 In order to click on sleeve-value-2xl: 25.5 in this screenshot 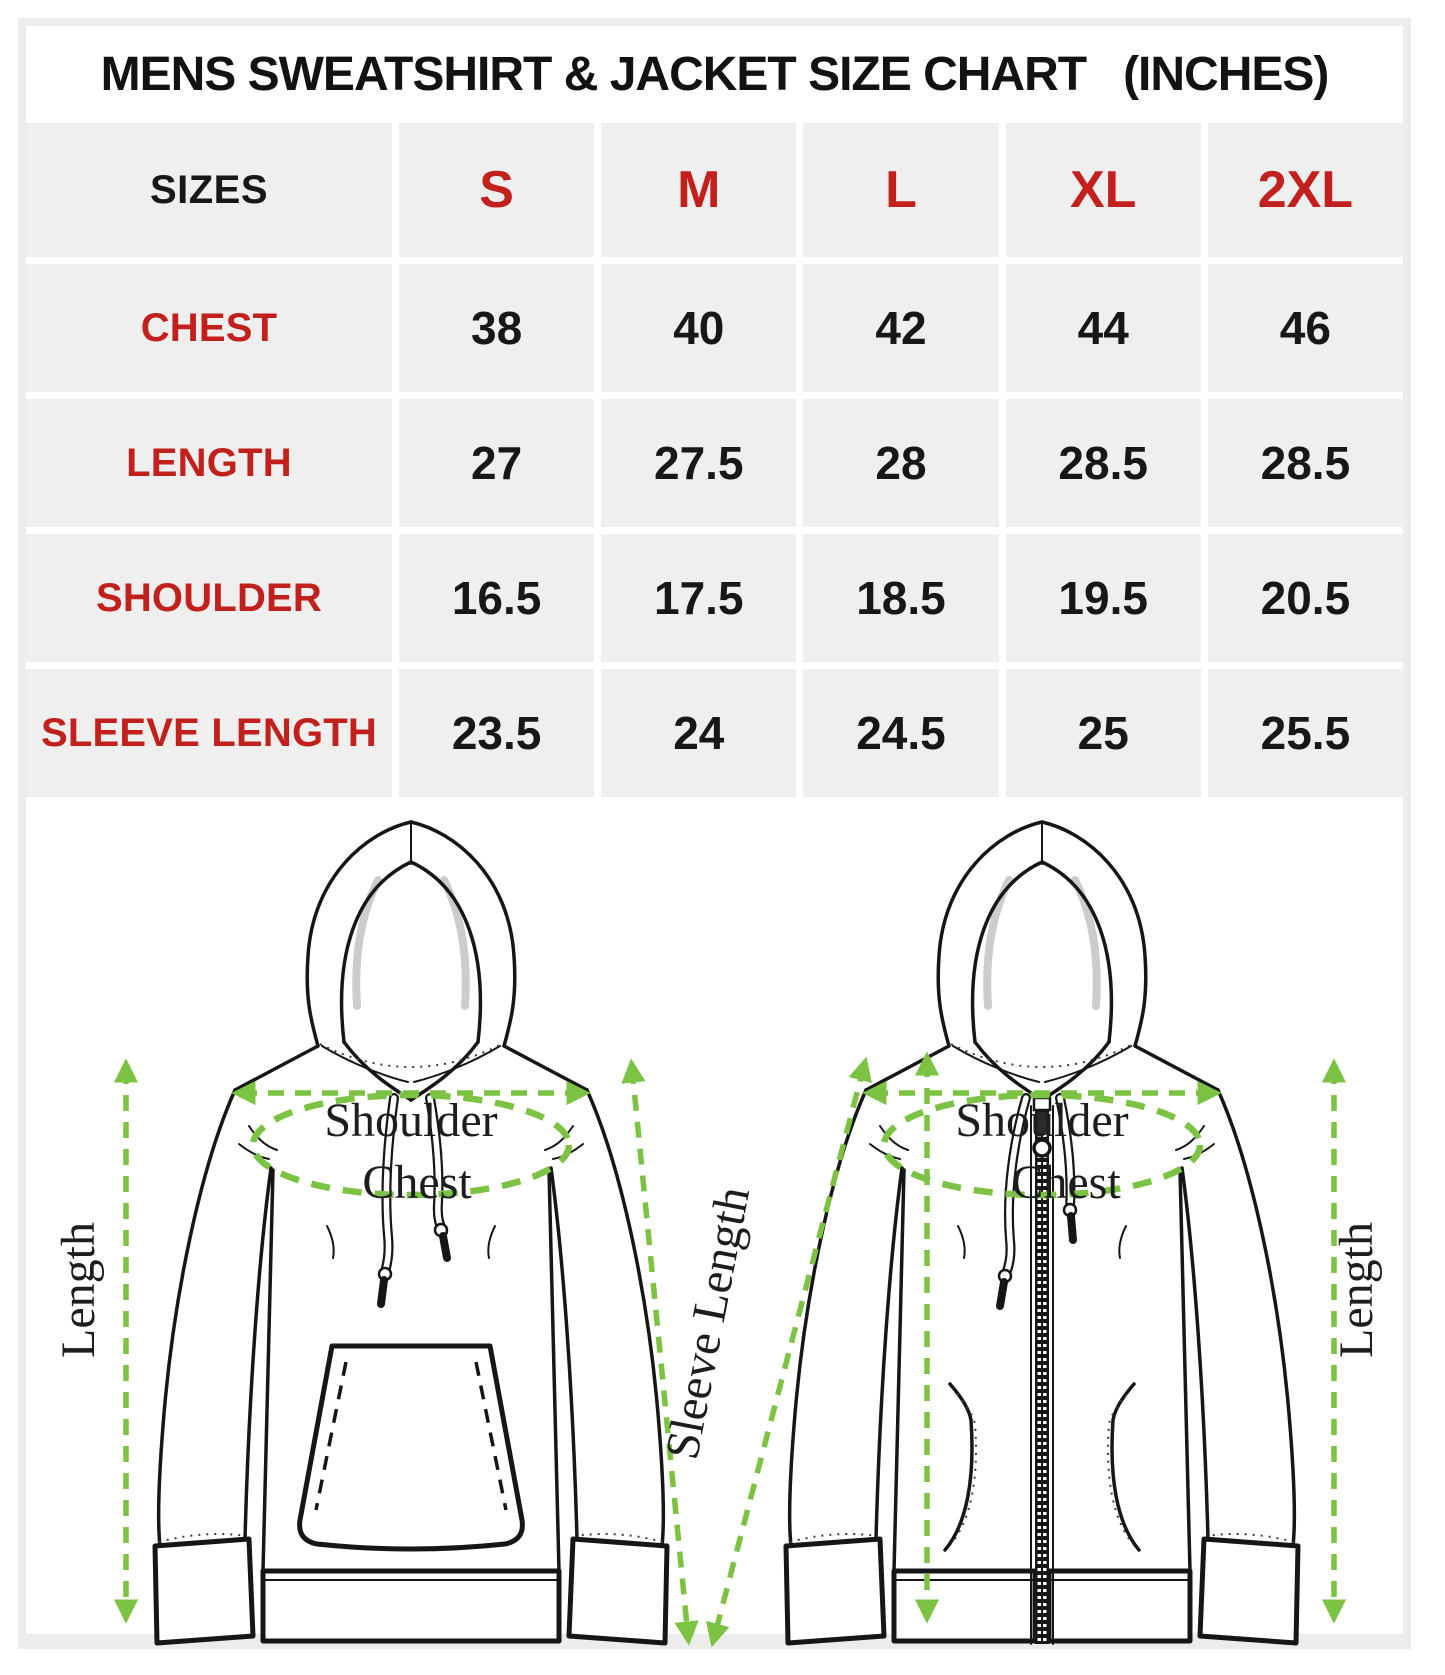, I will do `click(1305, 733)`.